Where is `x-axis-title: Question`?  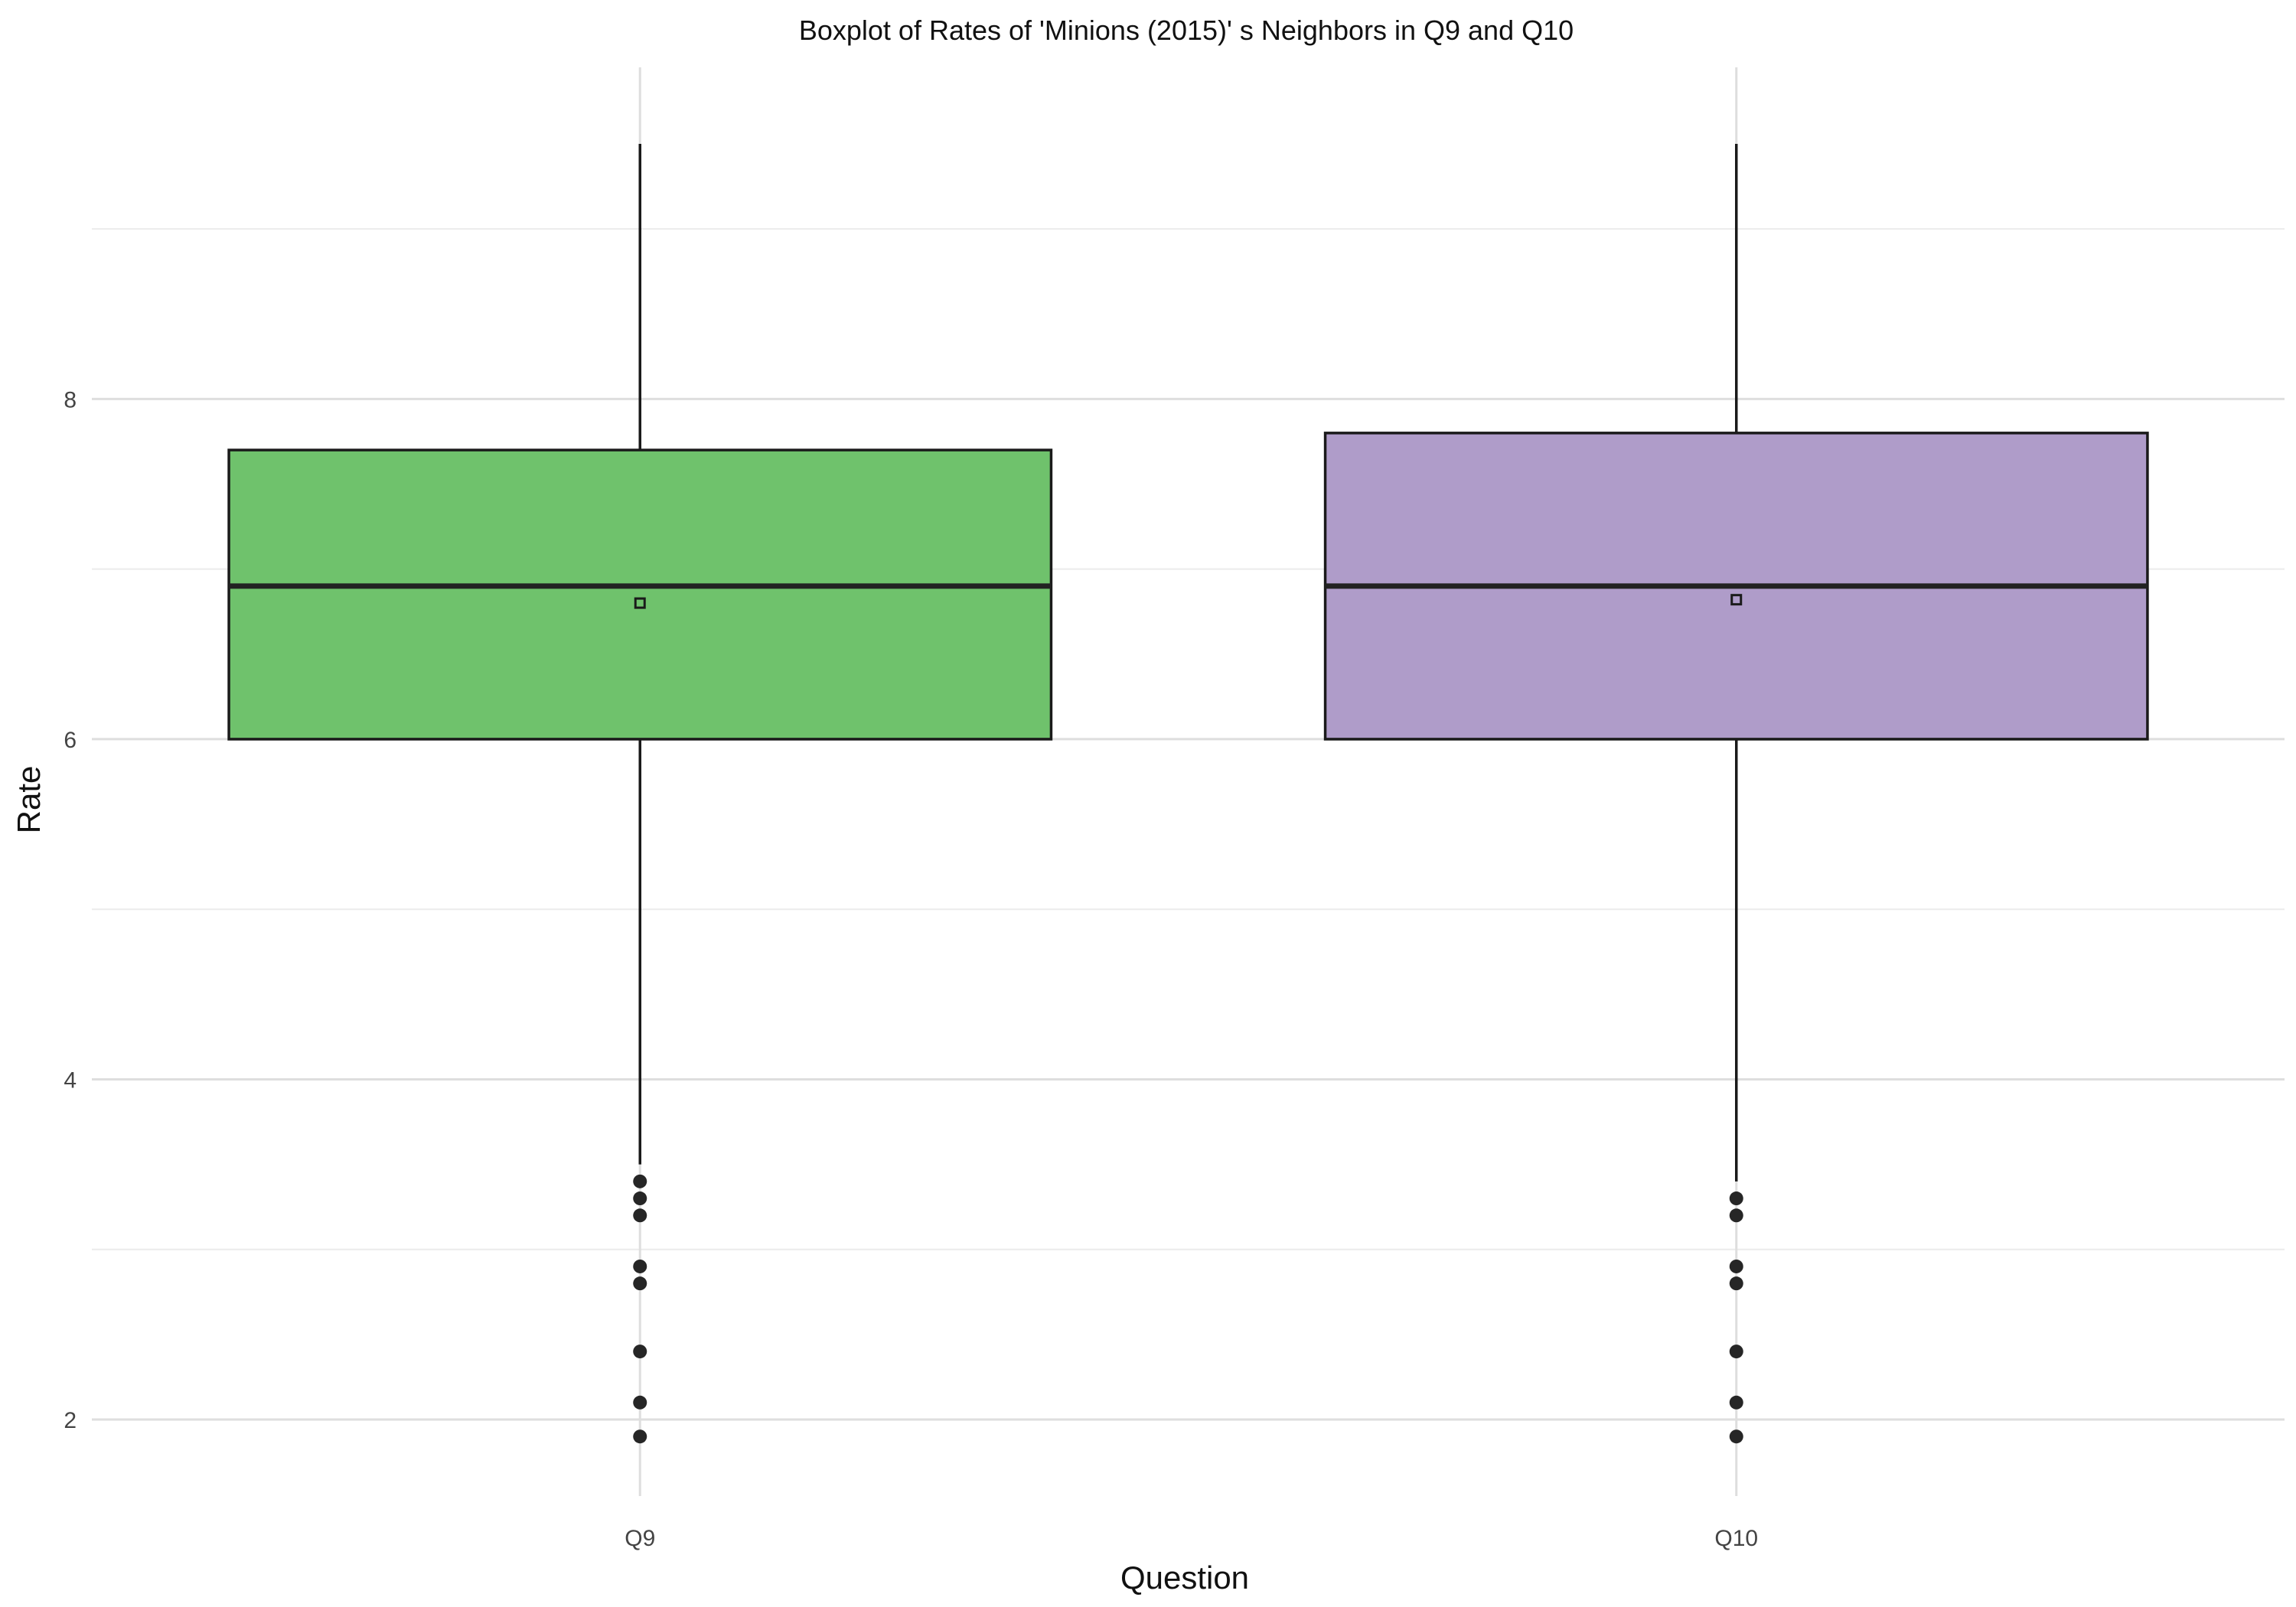
x-axis-title: Question is located at coordinates (1184, 1578).